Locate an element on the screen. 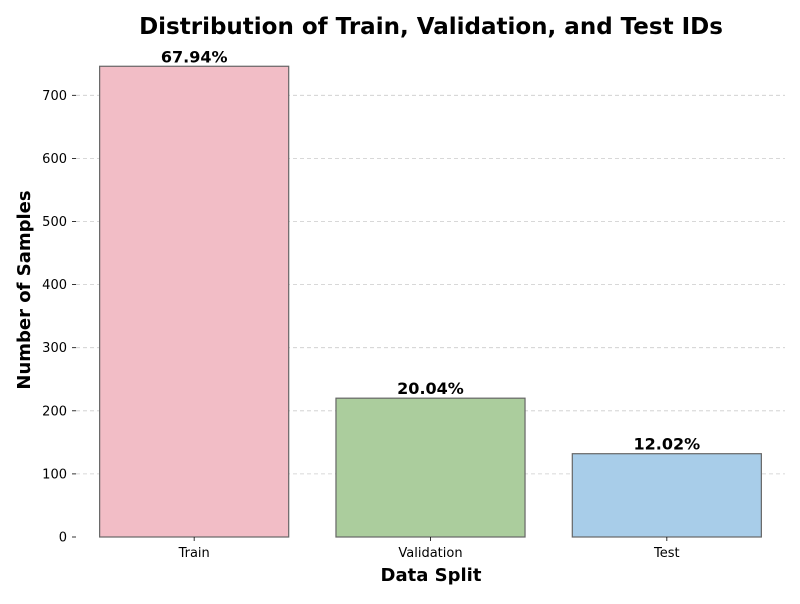 This screenshot has width=800, height=604. x-tick-label-validation: Validation is located at coordinates (430, 553).